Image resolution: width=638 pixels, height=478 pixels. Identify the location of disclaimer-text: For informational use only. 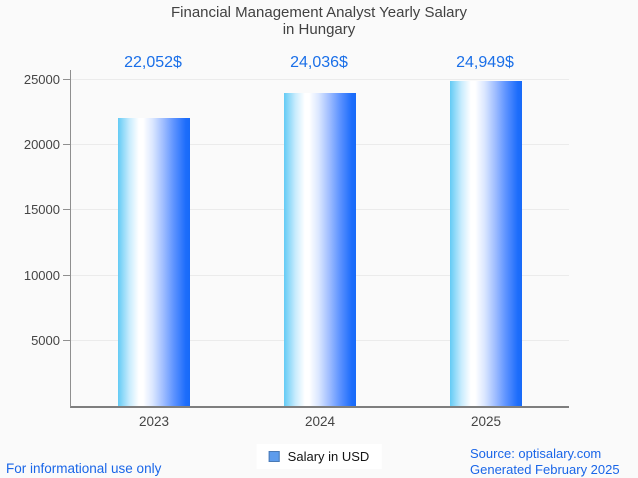
(84, 468).